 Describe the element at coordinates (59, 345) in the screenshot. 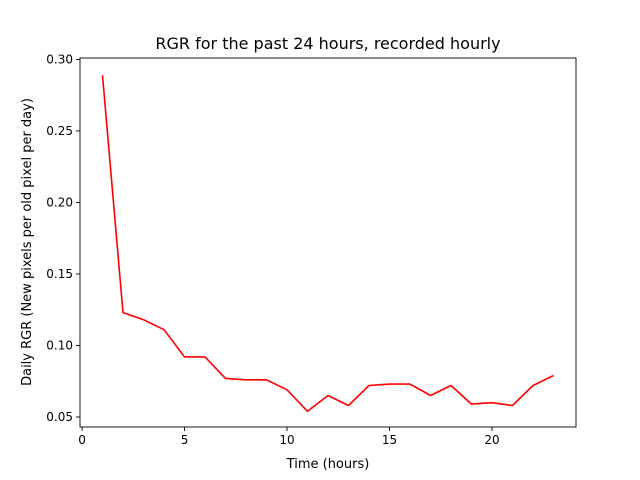

I see `y-tick-label: 0.10` at that location.